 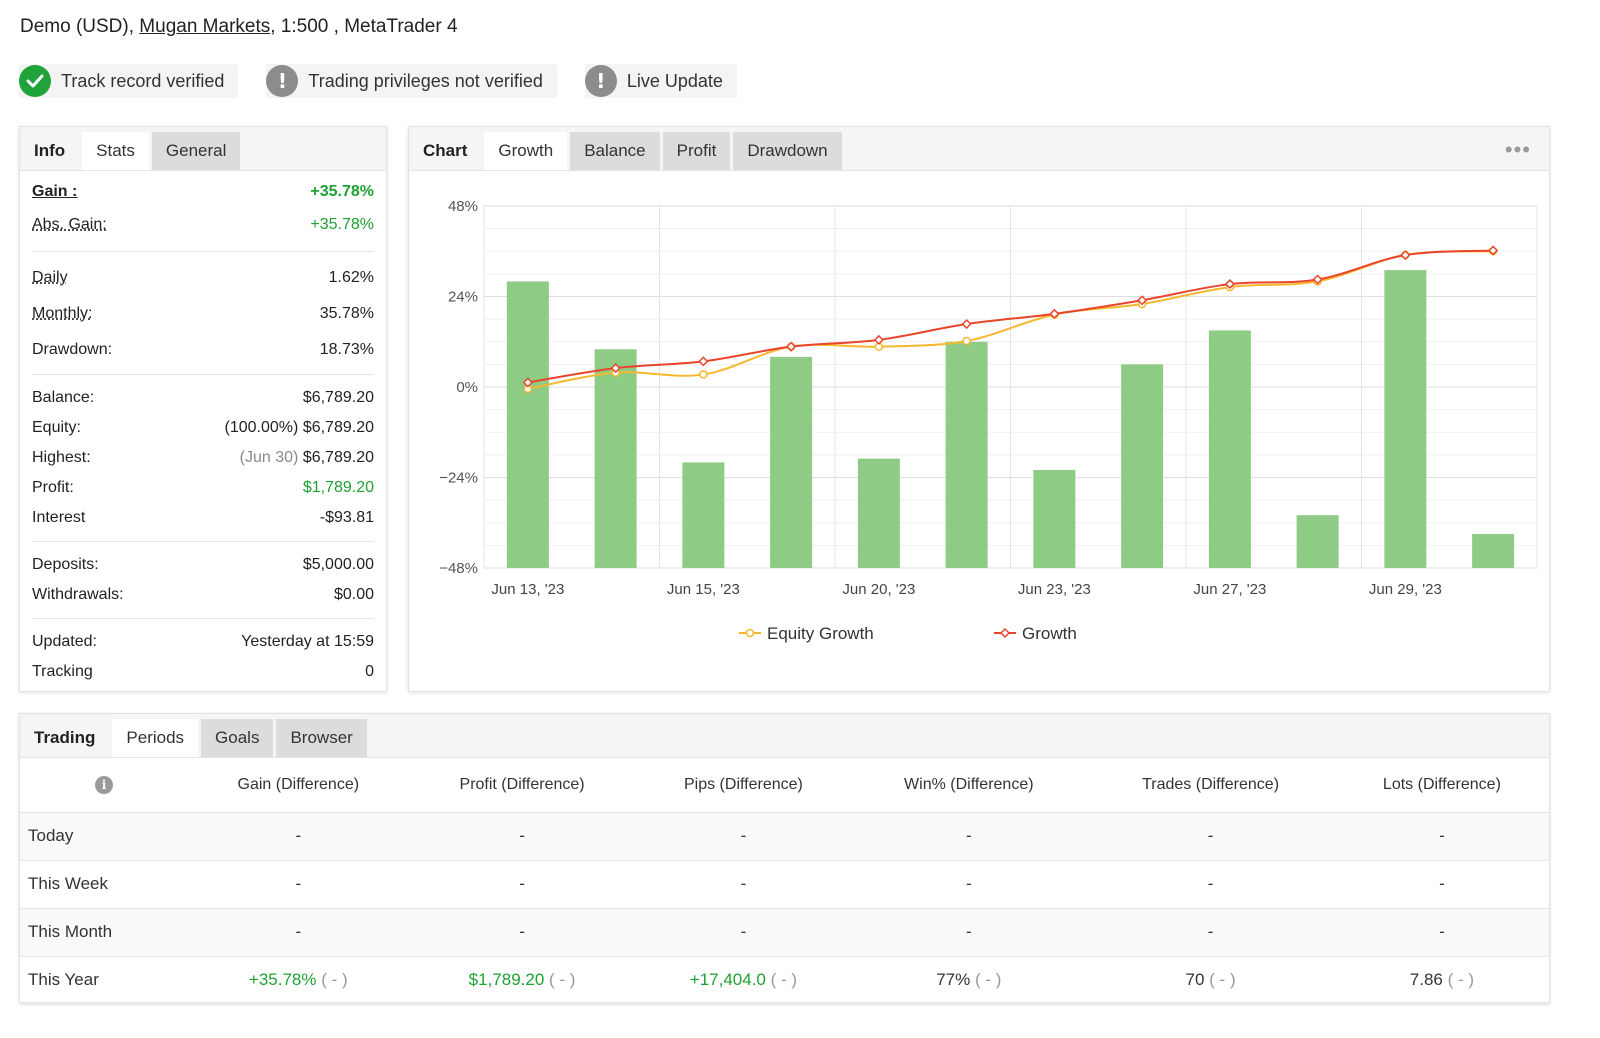 I want to click on stat-value: 18.73%, so click(x=346, y=349).